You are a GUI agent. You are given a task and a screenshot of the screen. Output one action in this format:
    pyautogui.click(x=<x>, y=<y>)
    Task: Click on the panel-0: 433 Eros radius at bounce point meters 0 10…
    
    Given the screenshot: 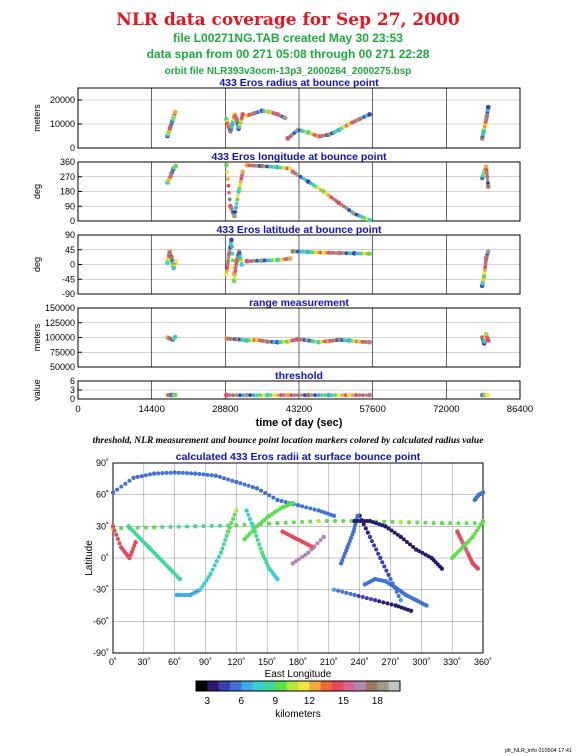 What is the action you would take?
    pyautogui.click(x=276, y=115)
    